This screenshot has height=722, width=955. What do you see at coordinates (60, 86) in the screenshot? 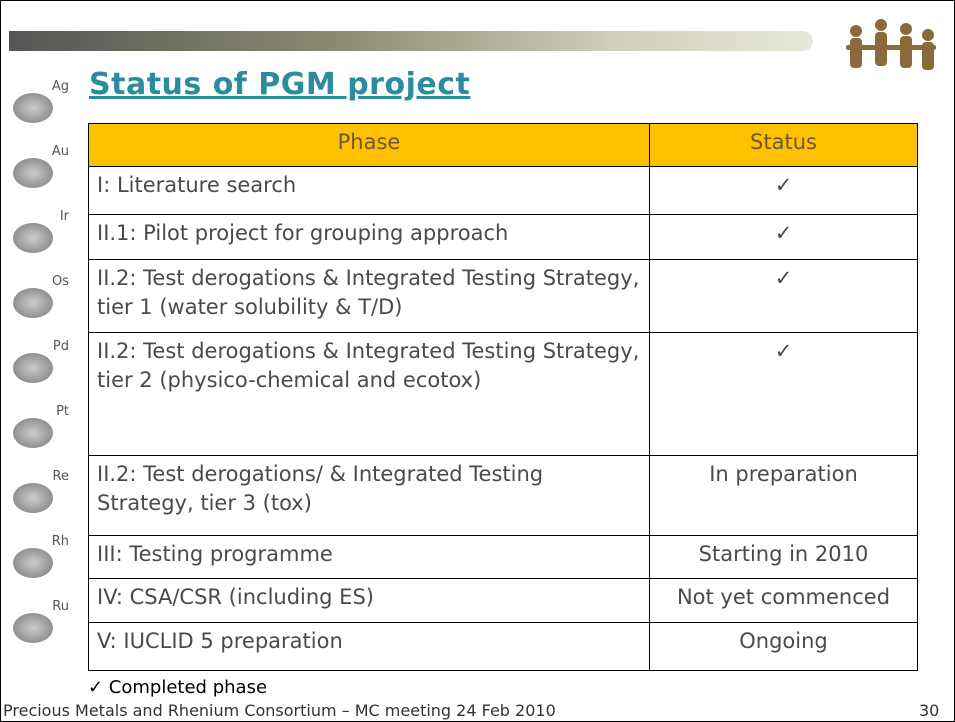
I see `element-label: Ag` at bounding box center [60, 86].